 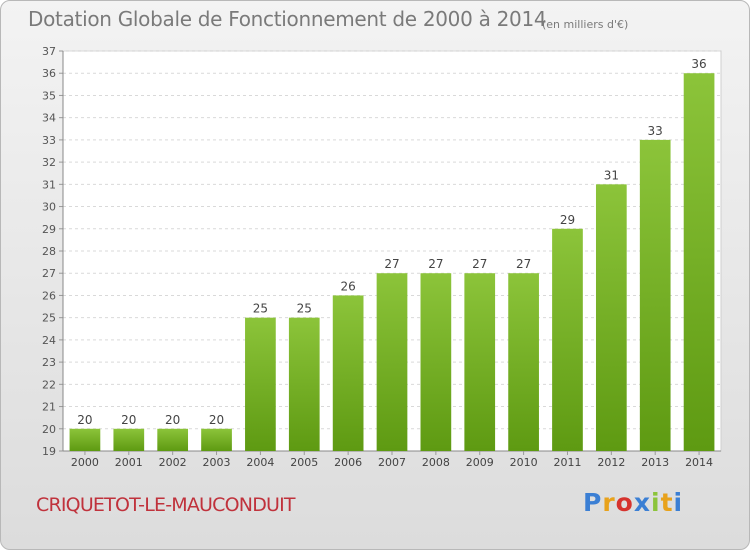 What do you see at coordinates (655, 295) in the screenshot?
I see `bar-2013` at bounding box center [655, 295].